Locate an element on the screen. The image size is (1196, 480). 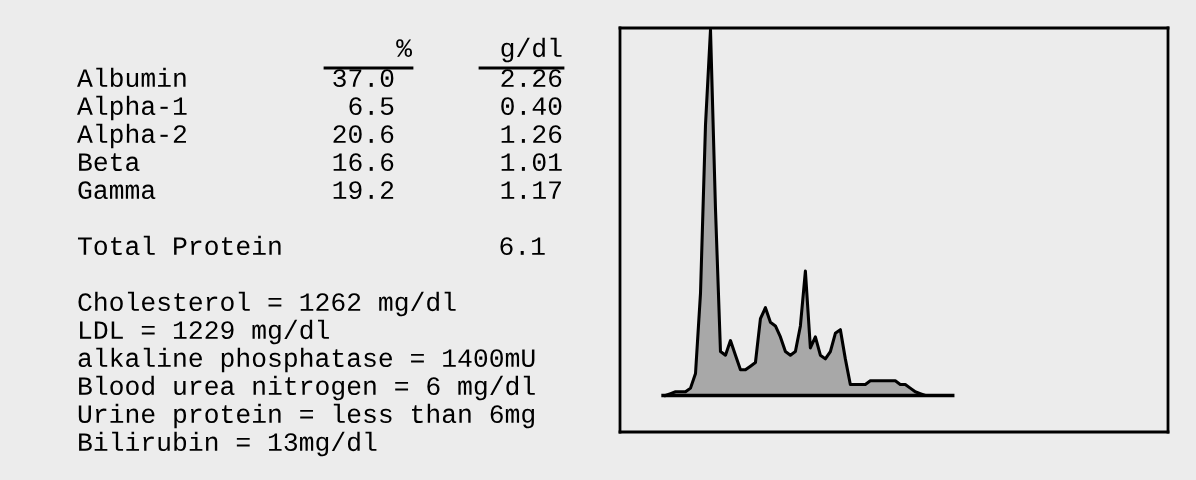
text: Cholesterol = 1262 mg/dl is located at coordinates (267, 304).